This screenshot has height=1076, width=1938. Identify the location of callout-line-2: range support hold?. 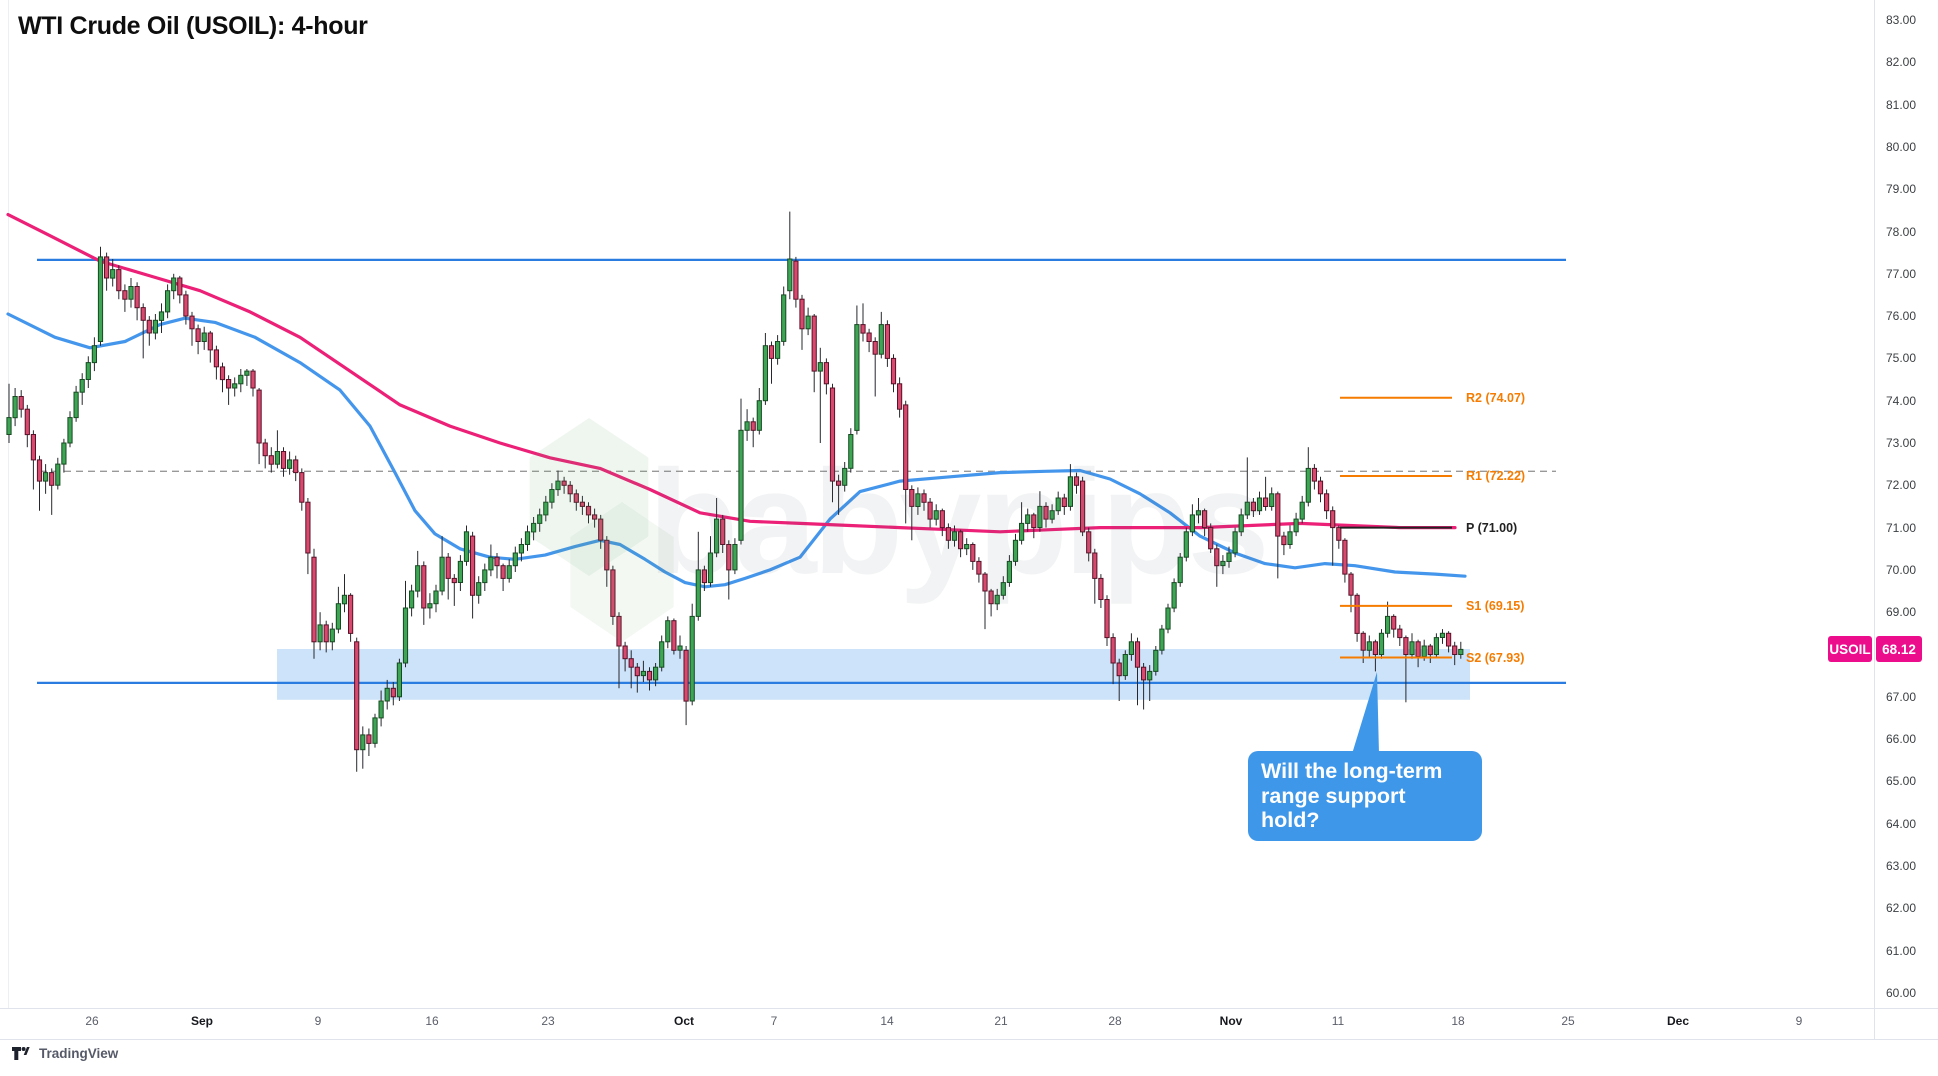
(1333, 808).